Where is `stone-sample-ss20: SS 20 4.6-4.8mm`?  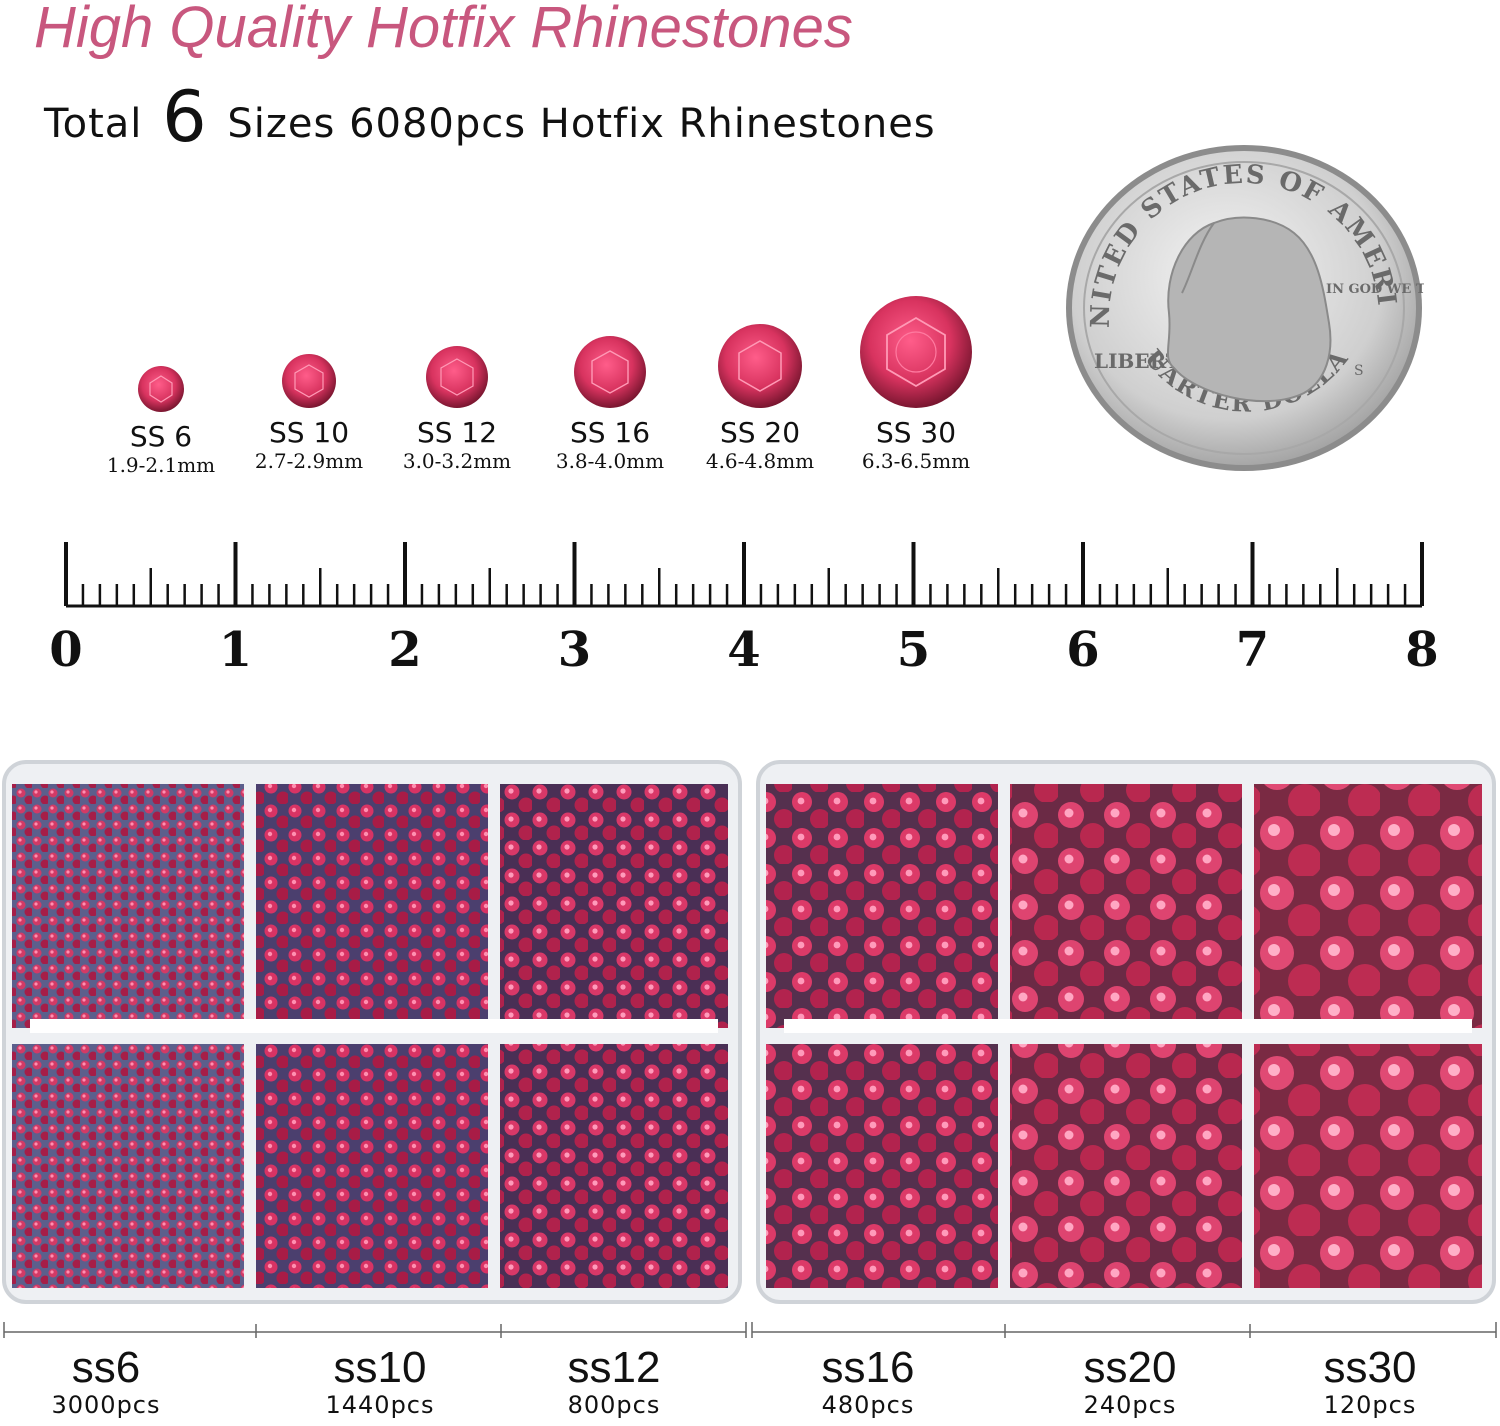
stone-sample-ss20: SS 20 4.6-4.8mm is located at coordinates (760, 397).